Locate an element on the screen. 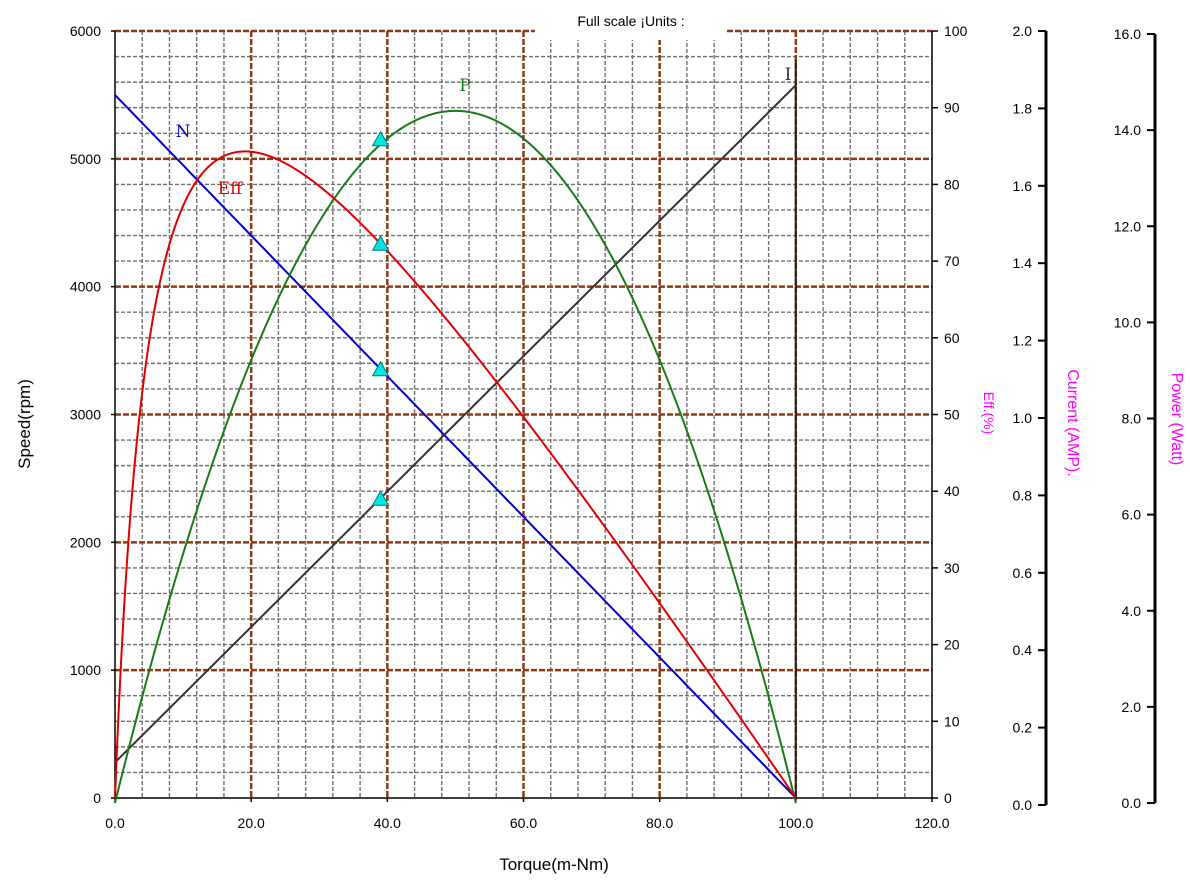 The image size is (1190, 885). eff-tick-label: 80 is located at coordinates (952, 184).